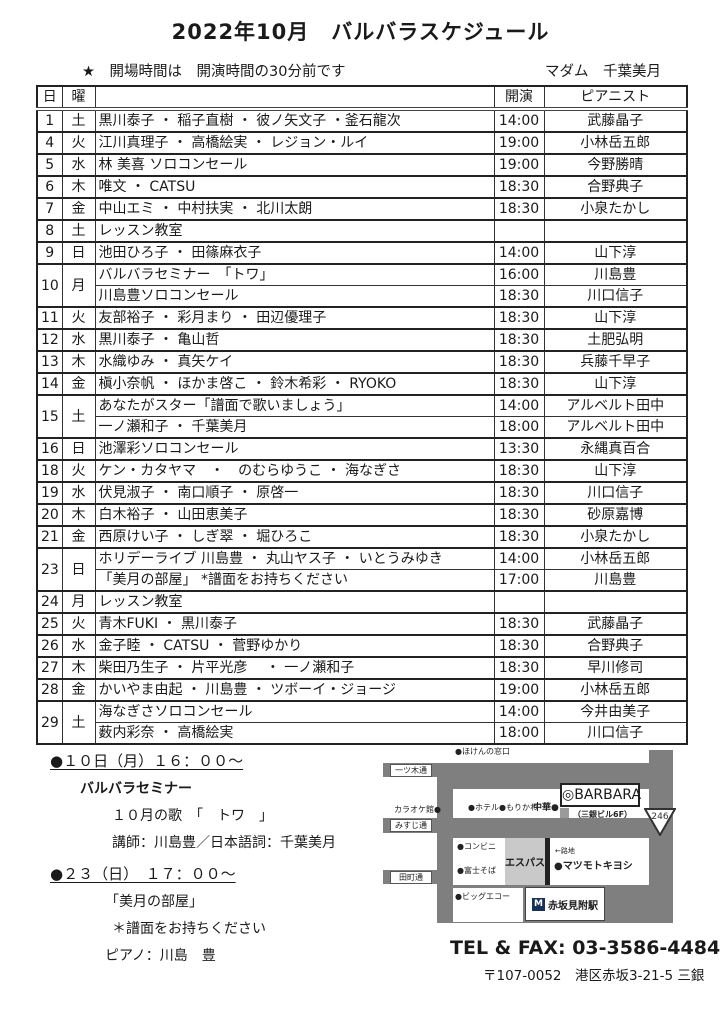  I want to click on pianist-cell: 早川修司, so click(615, 668).